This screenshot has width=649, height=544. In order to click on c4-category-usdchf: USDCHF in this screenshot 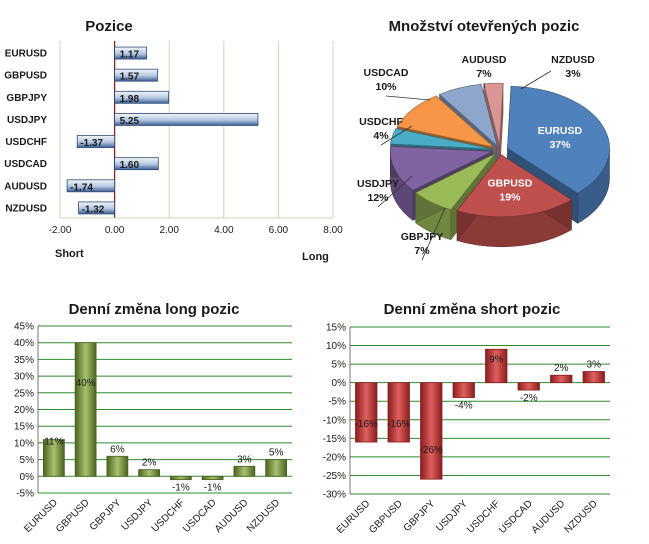, I will do `click(483, 516)`.